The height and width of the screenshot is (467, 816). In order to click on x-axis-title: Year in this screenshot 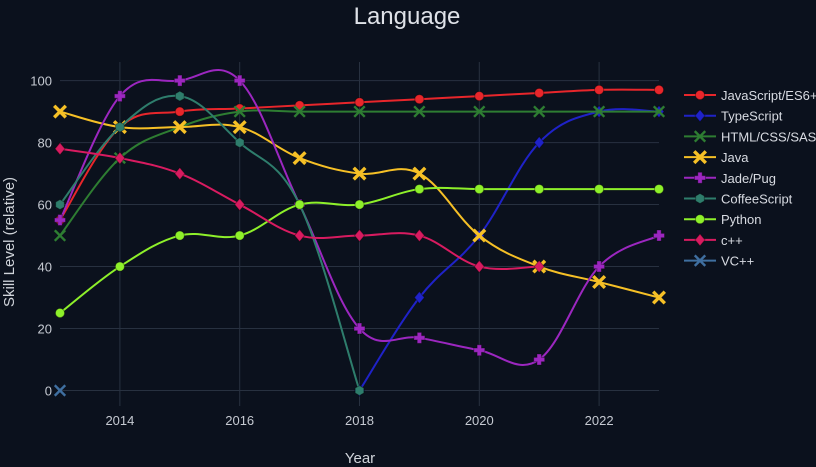, I will do `click(360, 458)`.